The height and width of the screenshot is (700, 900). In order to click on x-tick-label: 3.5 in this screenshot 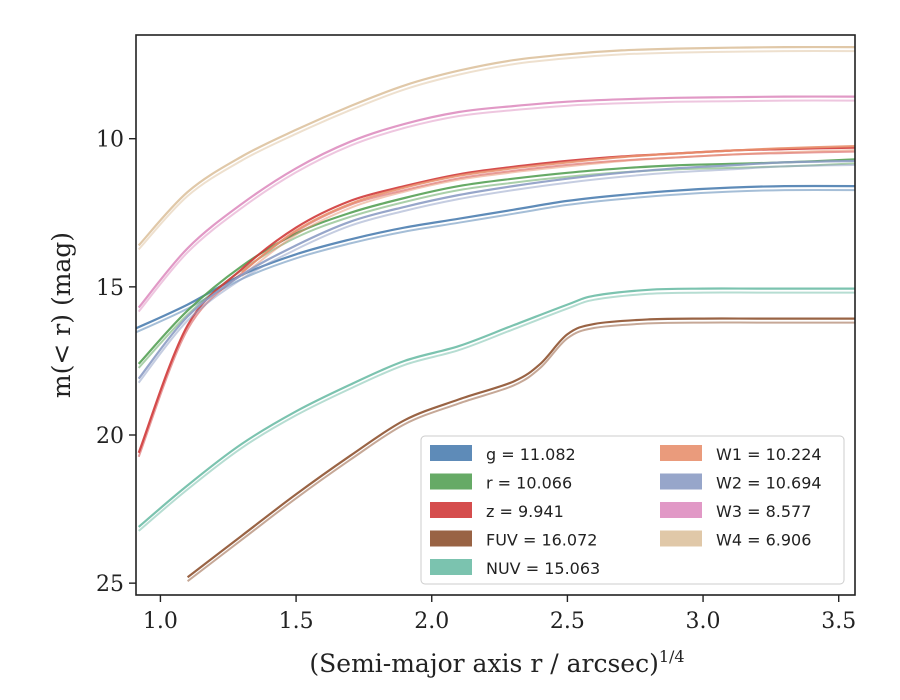, I will do `click(838, 621)`.